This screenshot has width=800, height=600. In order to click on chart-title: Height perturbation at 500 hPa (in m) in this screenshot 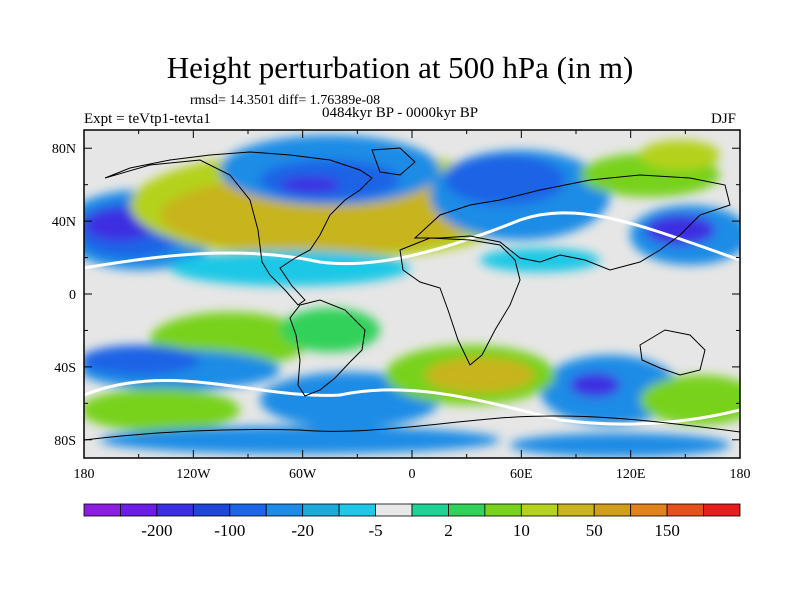, I will do `click(400, 67)`.